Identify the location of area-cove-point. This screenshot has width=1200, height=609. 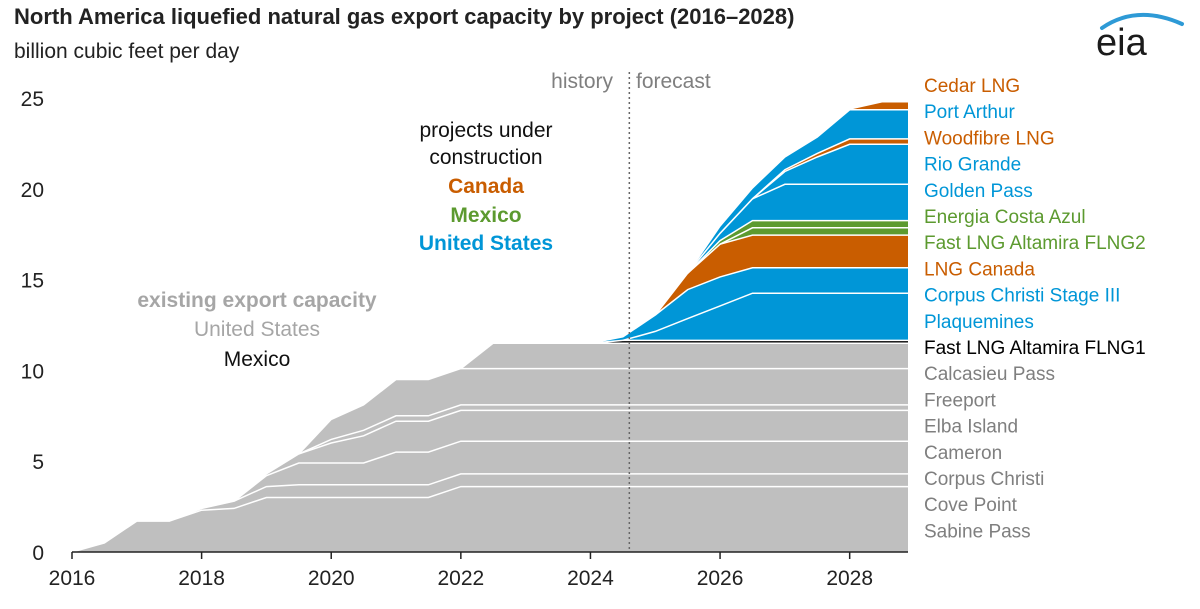
(490, 512).